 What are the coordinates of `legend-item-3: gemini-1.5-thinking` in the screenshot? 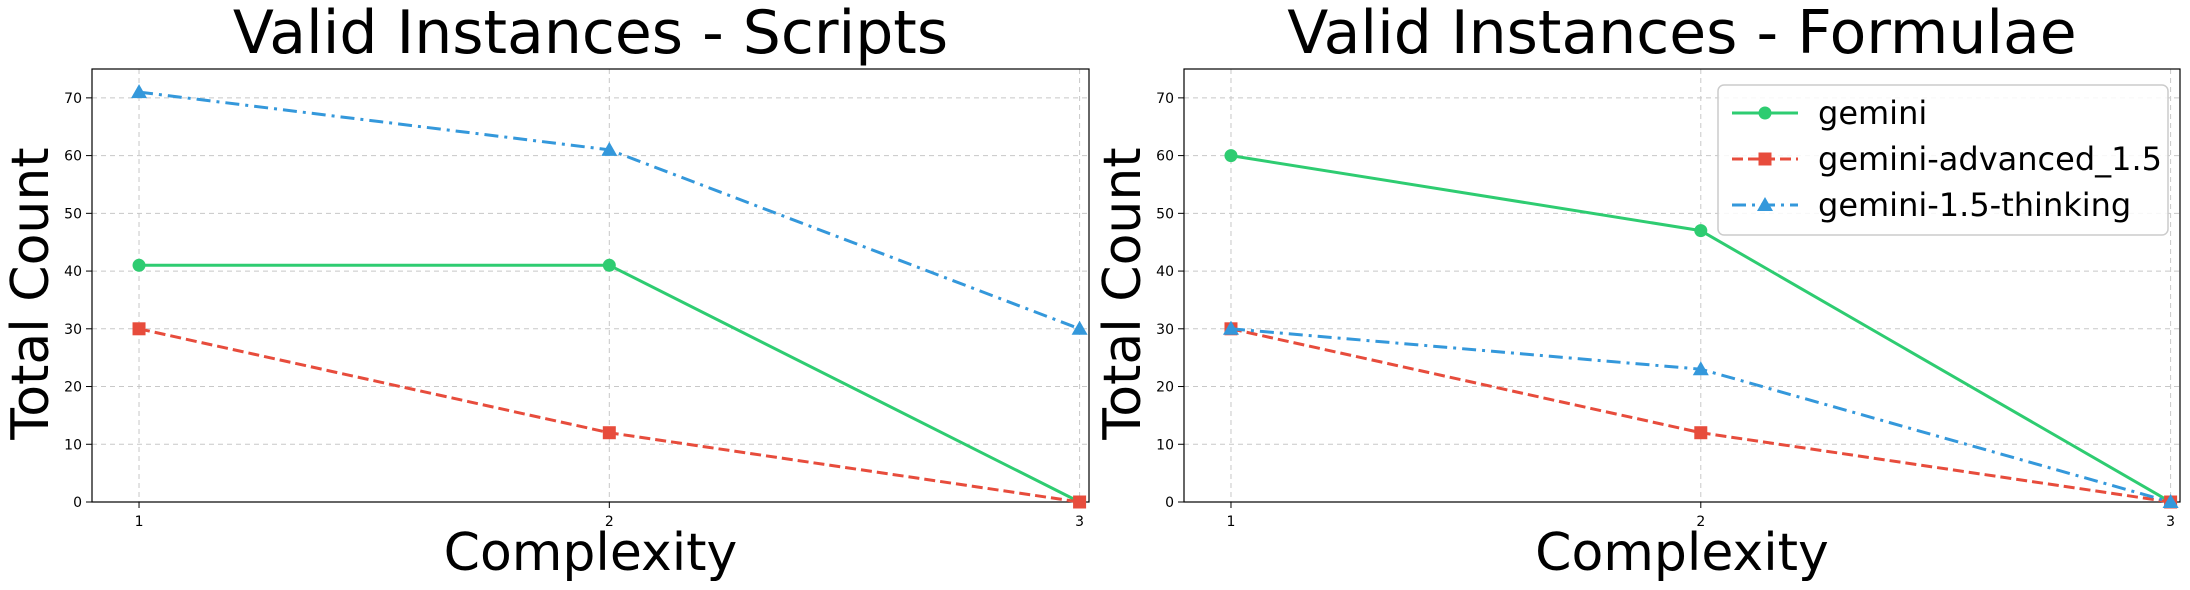 It's located at (1931, 205).